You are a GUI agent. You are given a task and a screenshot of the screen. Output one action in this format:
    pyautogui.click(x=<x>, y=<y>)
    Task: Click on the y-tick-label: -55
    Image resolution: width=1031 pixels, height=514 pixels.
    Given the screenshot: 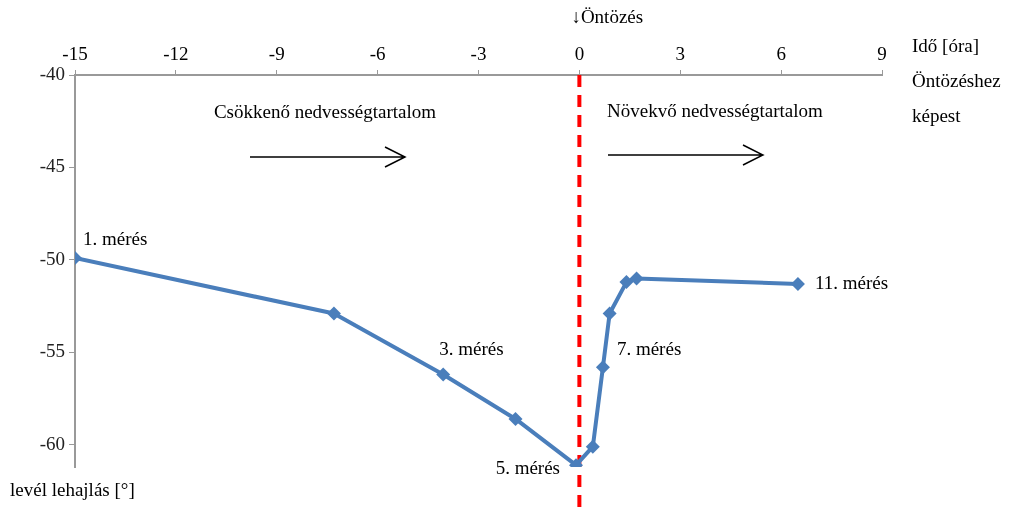 What is the action you would take?
    pyautogui.click(x=52, y=351)
    